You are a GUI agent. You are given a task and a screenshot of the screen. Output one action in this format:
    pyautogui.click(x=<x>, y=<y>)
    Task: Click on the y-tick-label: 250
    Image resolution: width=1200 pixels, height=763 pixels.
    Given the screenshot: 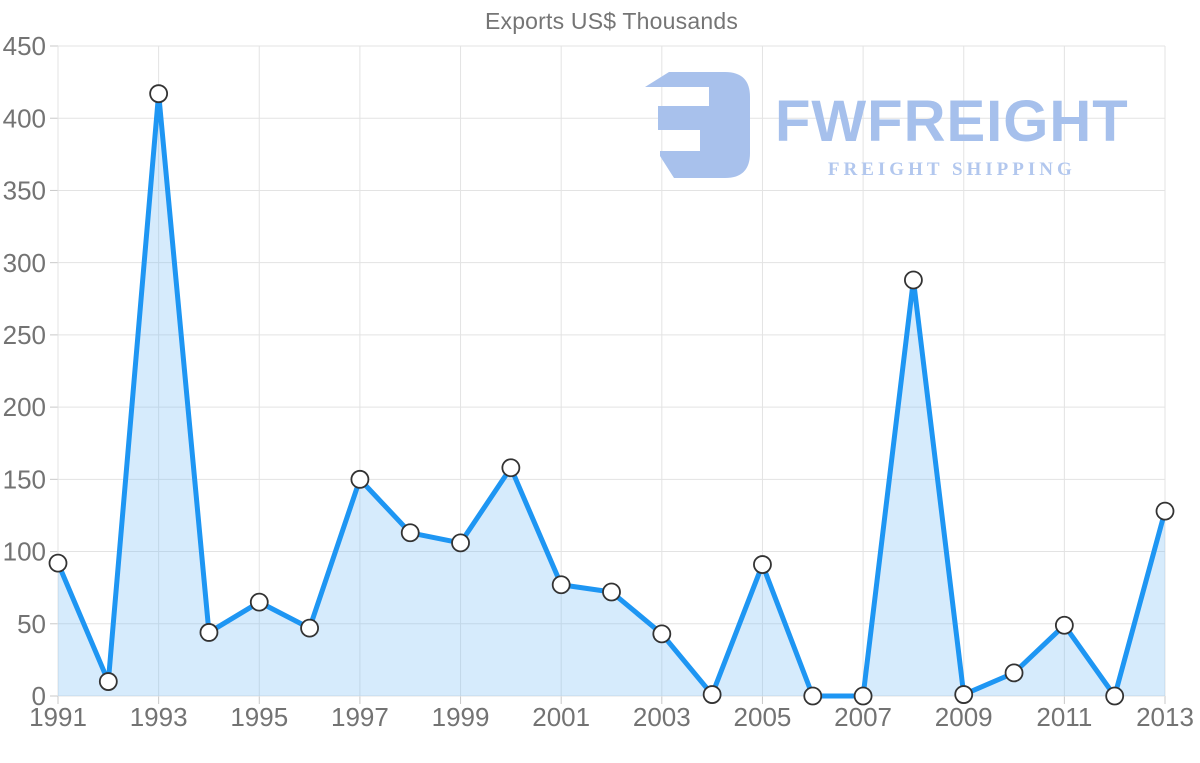 What is the action you would take?
    pyautogui.click(x=24, y=335)
    